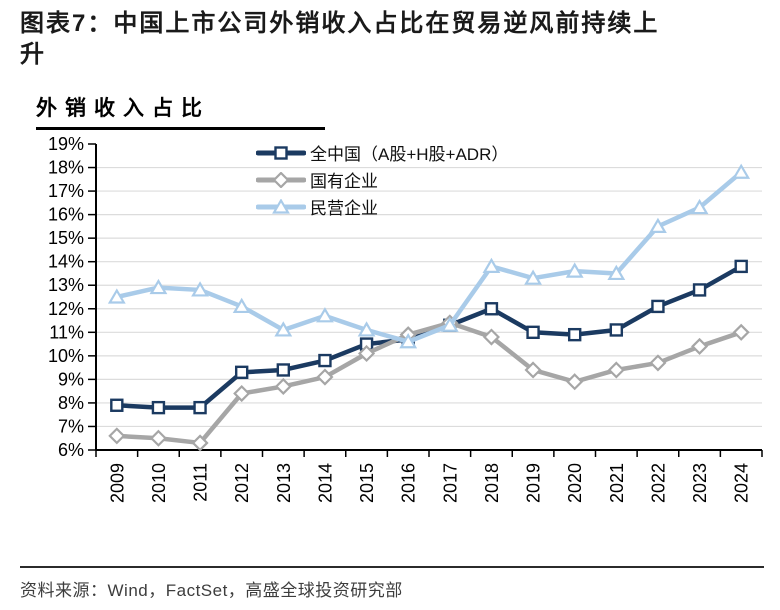  What do you see at coordinates (284, 483) in the screenshot?
I see `x-tick-label: 2013` at bounding box center [284, 483].